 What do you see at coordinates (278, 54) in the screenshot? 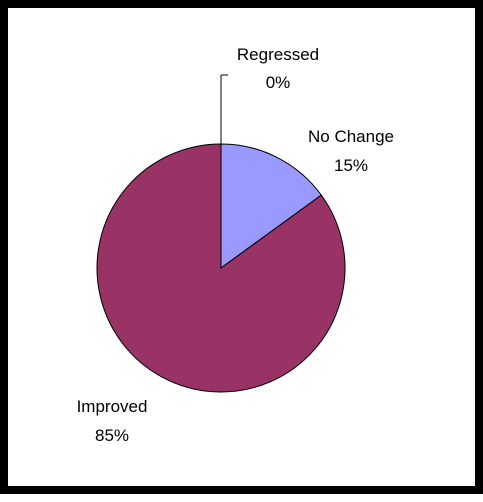
I see `label-regressed: Regressed` at bounding box center [278, 54].